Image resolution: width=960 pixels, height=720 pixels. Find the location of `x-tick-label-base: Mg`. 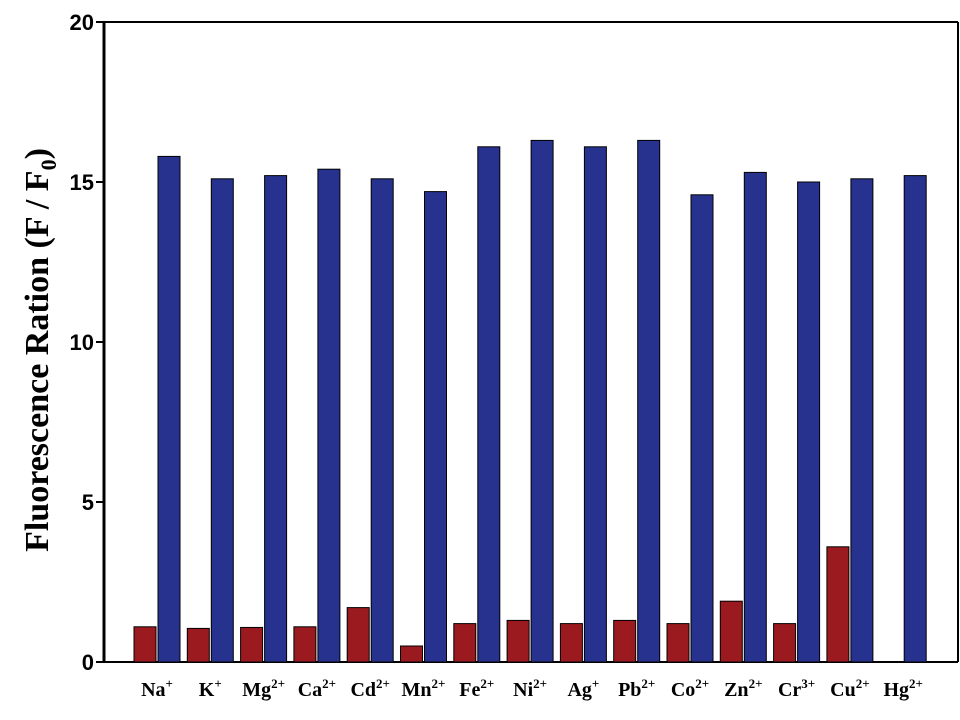

x-tick-label-base: Mg is located at coordinates (256, 690).